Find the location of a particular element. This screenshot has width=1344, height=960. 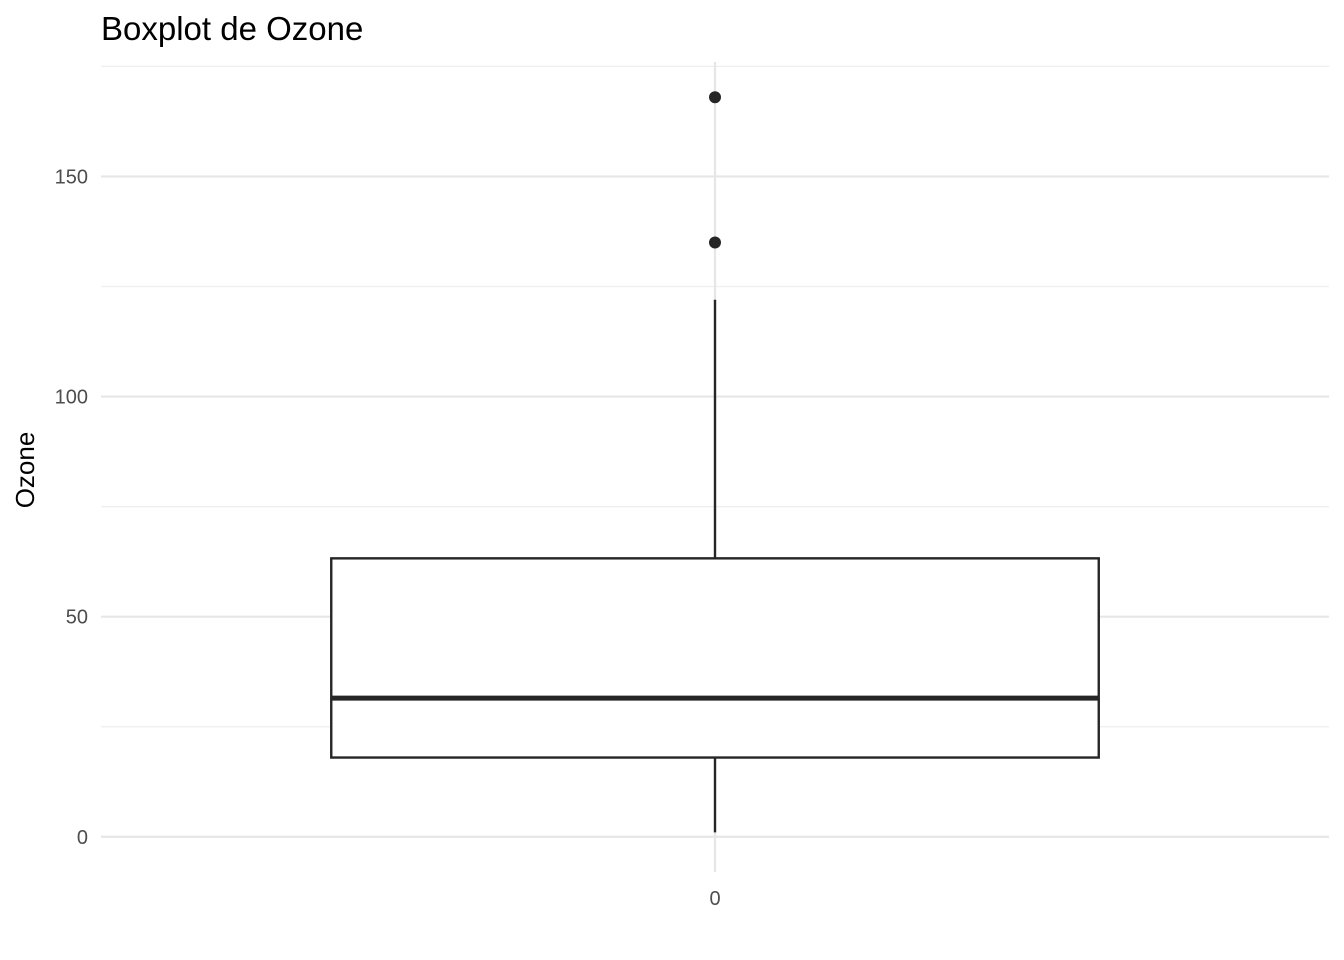

x-axis-tick-labels: 0 is located at coordinates (714, 899).